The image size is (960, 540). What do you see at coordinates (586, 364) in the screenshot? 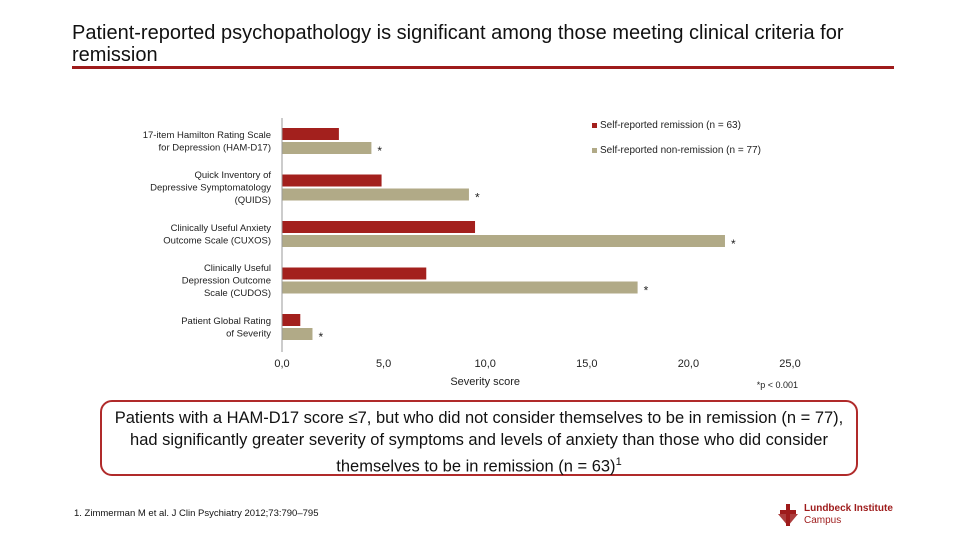
I see `x-tick-label: 15,0` at bounding box center [586, 364].